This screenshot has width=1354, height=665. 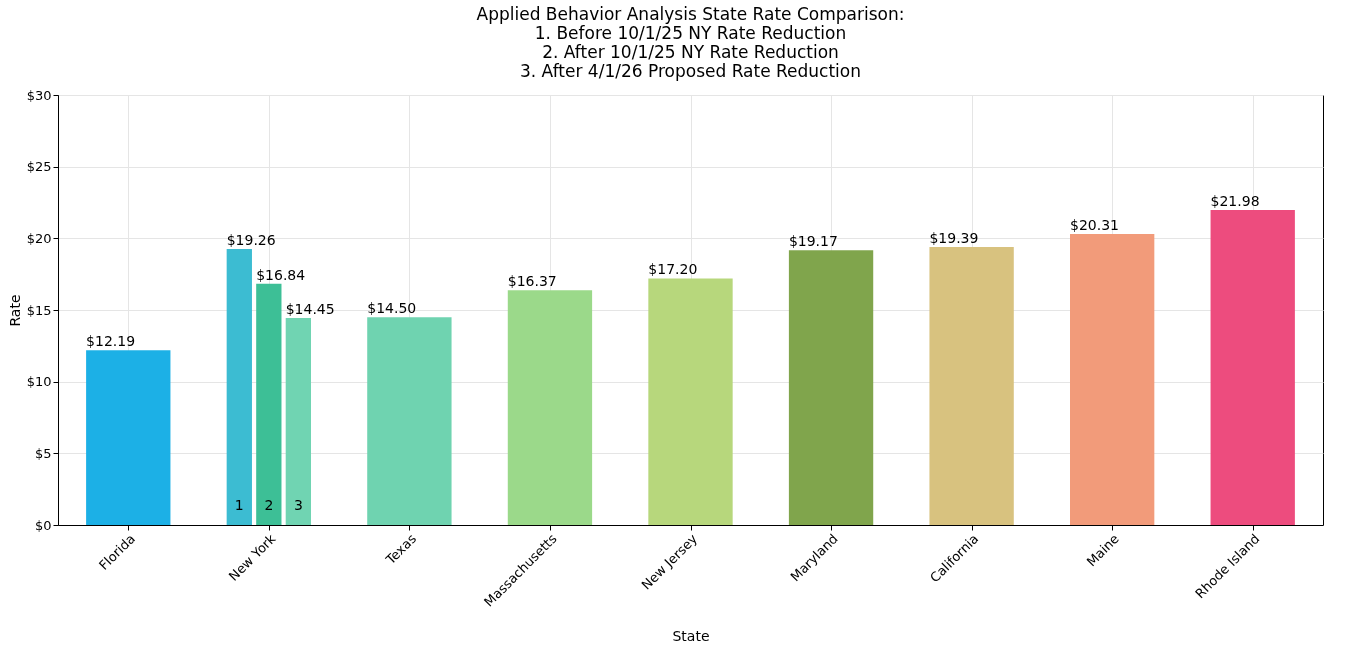 What do you see at coordinates (281, 274) in the screenshot?
I see `data-label: $16.84` at bounding box center [281, 274].